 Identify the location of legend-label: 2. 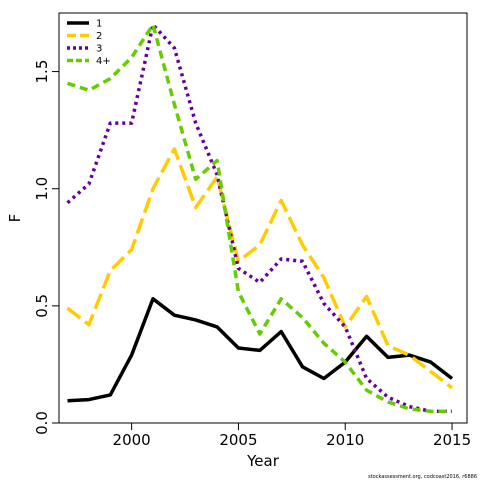
(99, 36).